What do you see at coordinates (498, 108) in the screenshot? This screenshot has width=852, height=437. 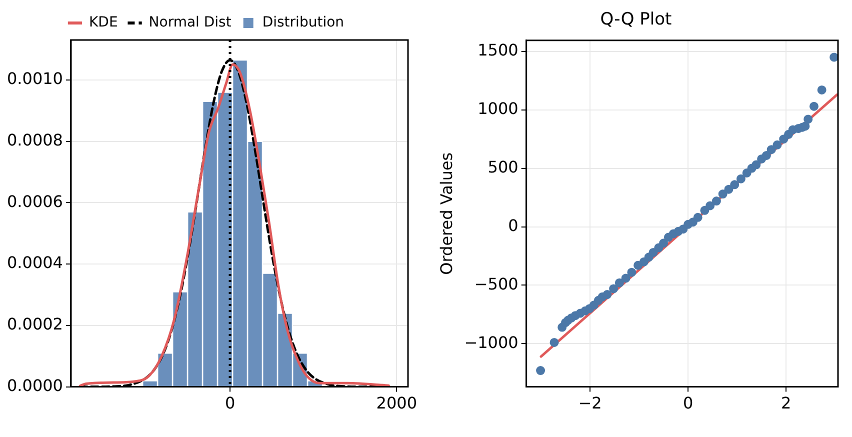 I see `y-tick-label: 1000` at bounding box center [498, 108].